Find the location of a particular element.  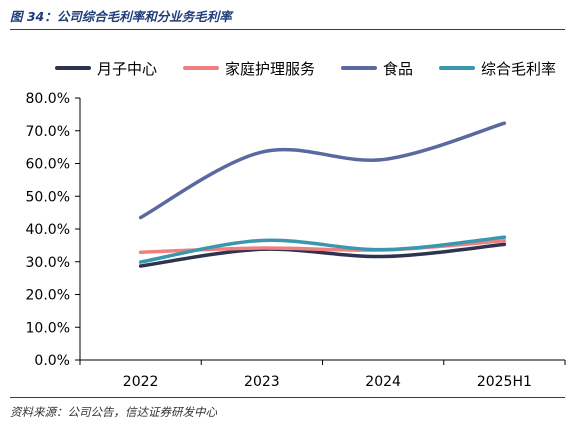

y-tick-label: 40.0% is located at coordinates (48, 230).